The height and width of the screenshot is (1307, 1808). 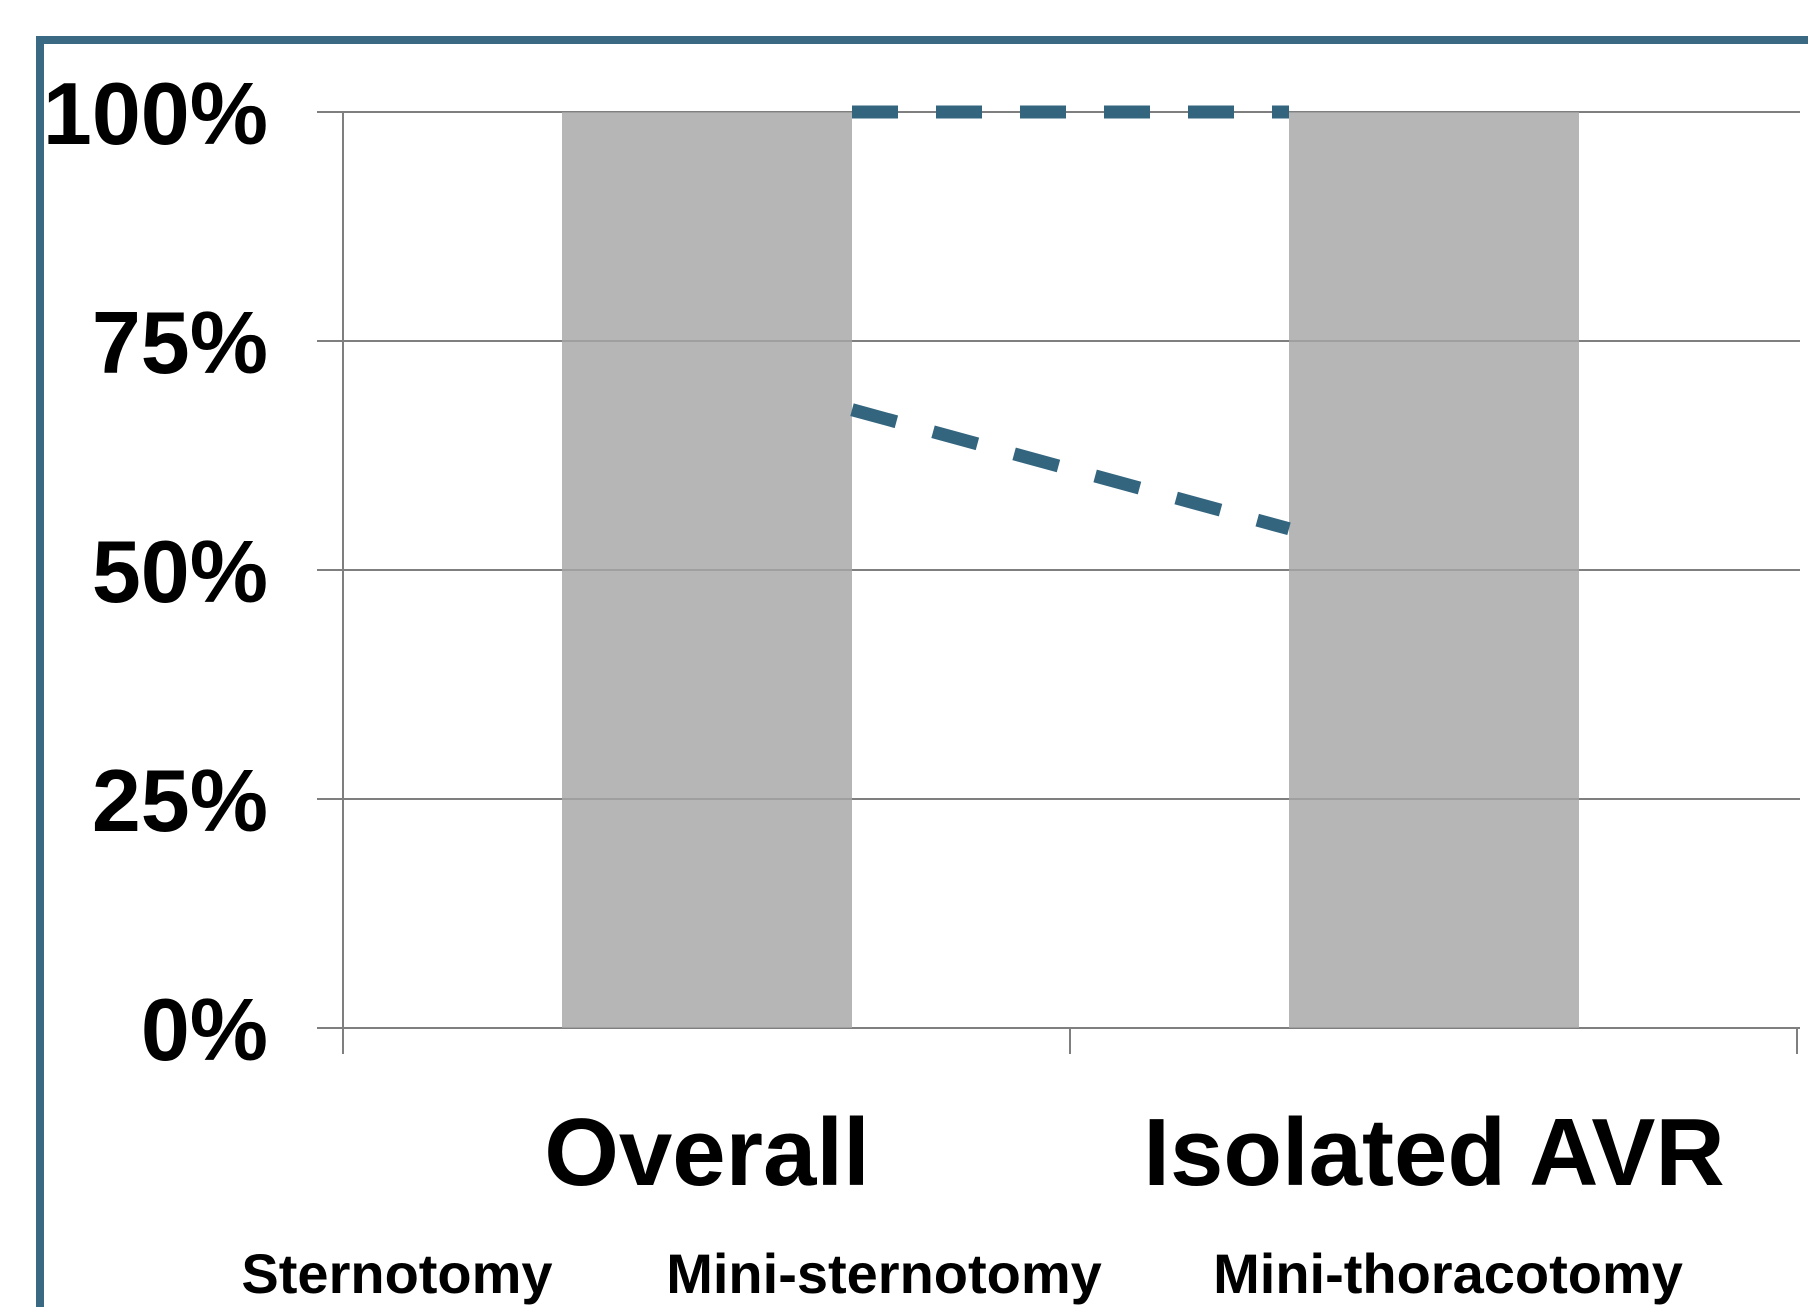 I want to click on category-labels: Overall Isolated AVR, so click(x=1134, y=1152).